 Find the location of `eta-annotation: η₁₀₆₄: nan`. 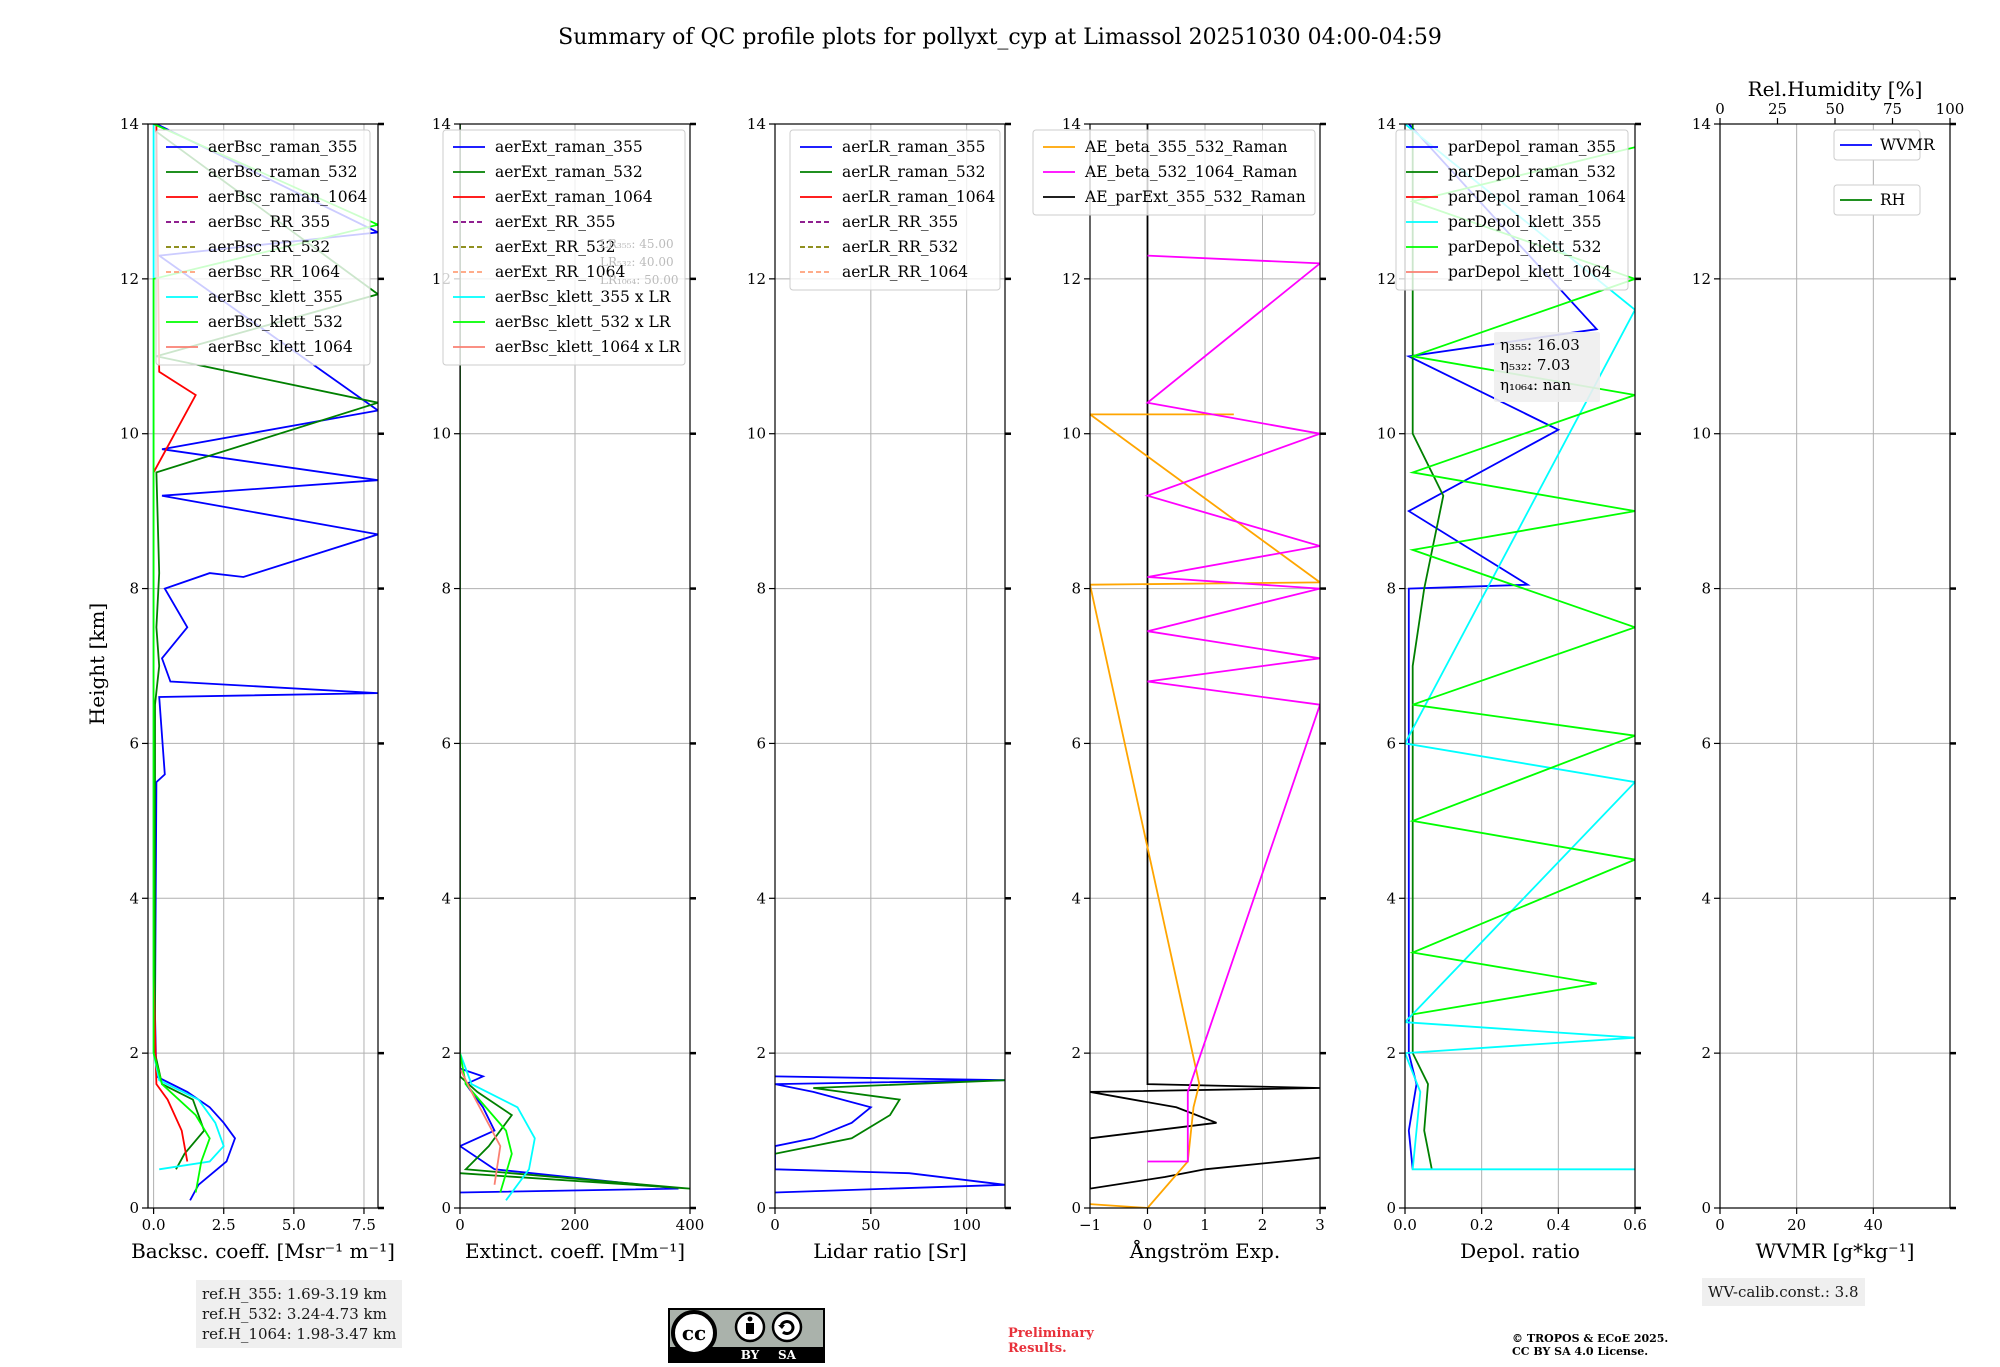

eta-annotation: η₁₀₆₄: nan is located at coordinates (1535, 385).